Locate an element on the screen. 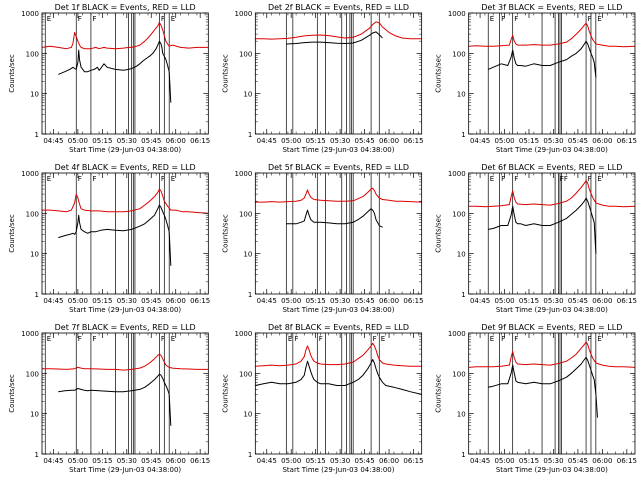  panel-title: Det 9f BLACK = Events, RED = LLD is located at coordinates (551, 327).